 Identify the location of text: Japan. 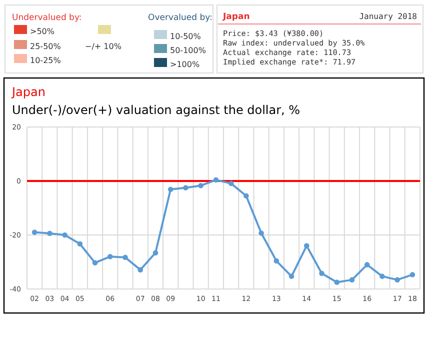
(236, 17).